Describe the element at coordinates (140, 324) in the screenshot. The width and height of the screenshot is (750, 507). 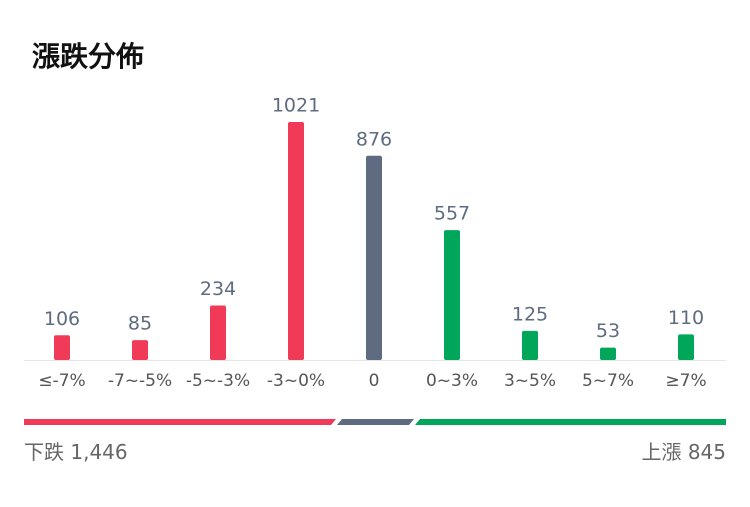
I see `value-label: 85` at that location.